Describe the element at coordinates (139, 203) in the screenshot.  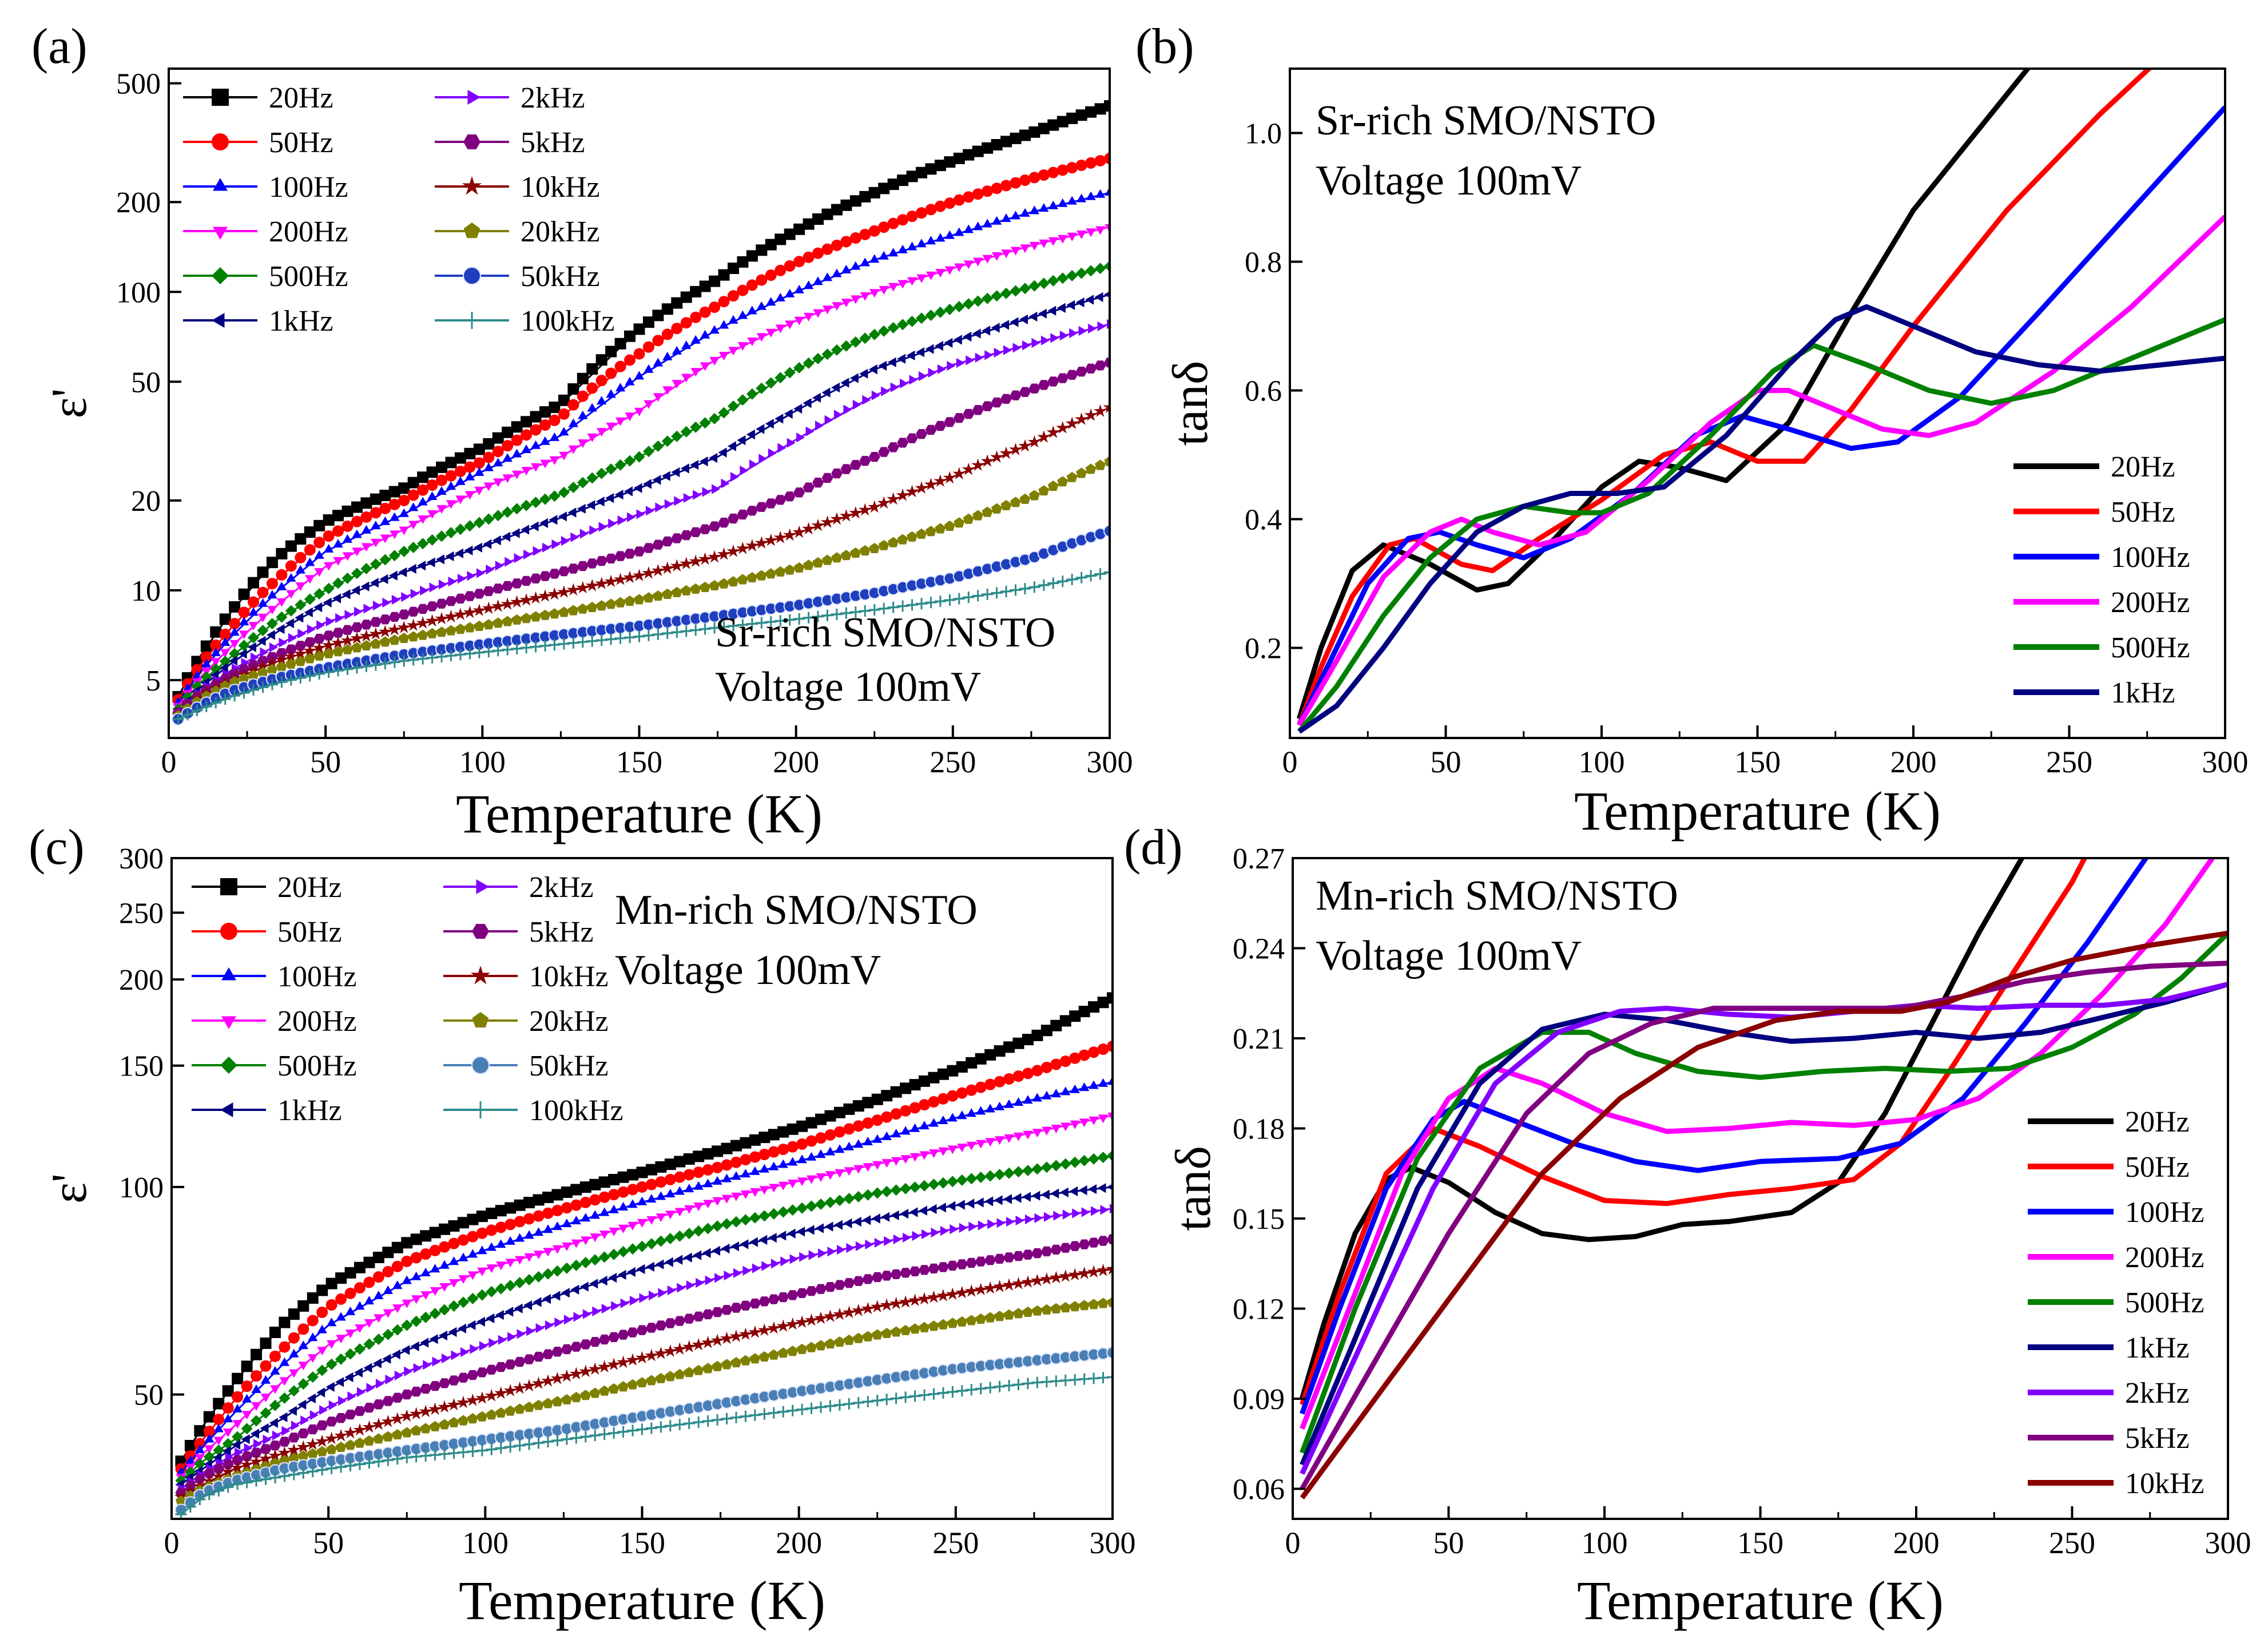
I see `y-tick-label: 200` at that location.